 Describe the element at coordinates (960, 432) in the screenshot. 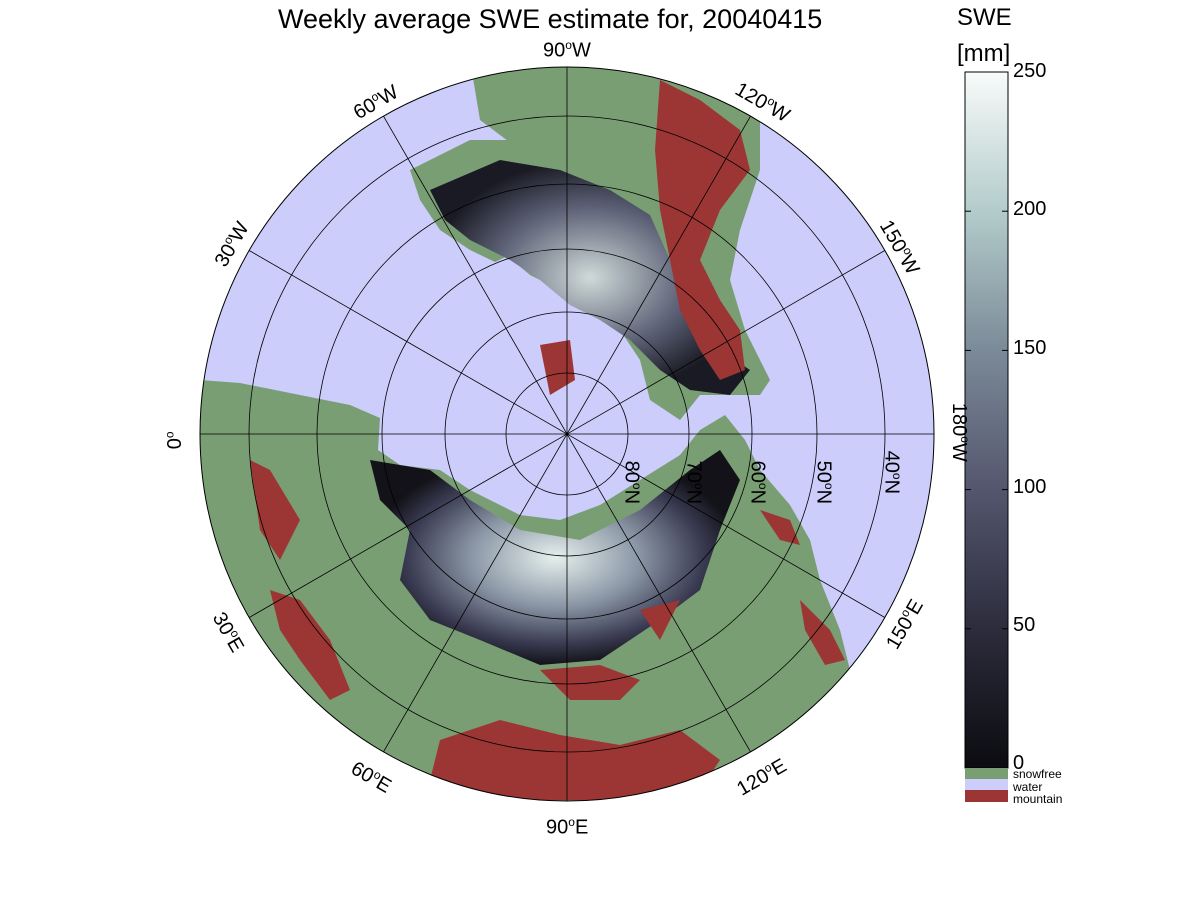

I see `lon-label-180w: 180oW` at that location.